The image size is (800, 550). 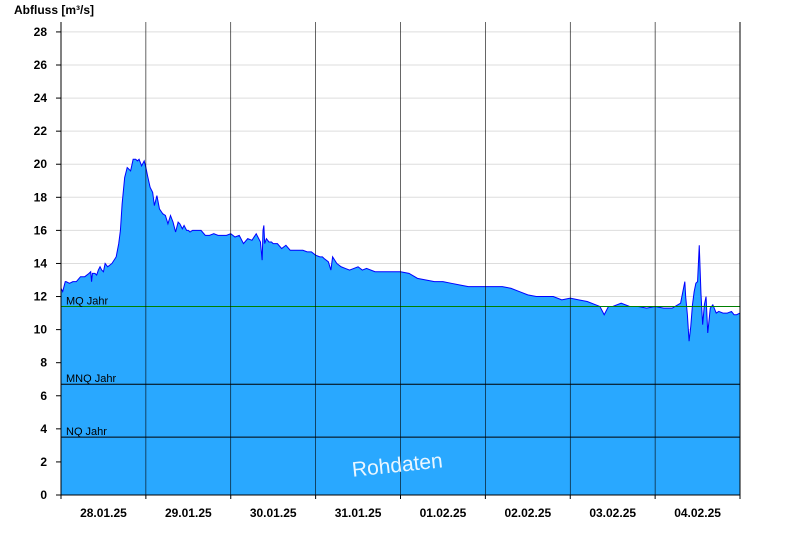 What do you see at coordinates (43, 462) in the screenshot?
I see `y-tick-label: 2` at bounding box center [43, 462].